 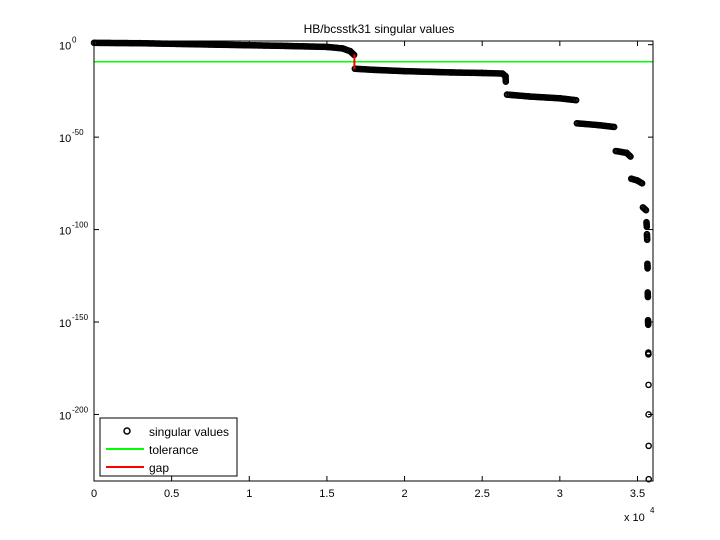 I want to click on x-multiplier: x 10 4, so click(x=639, y=515).